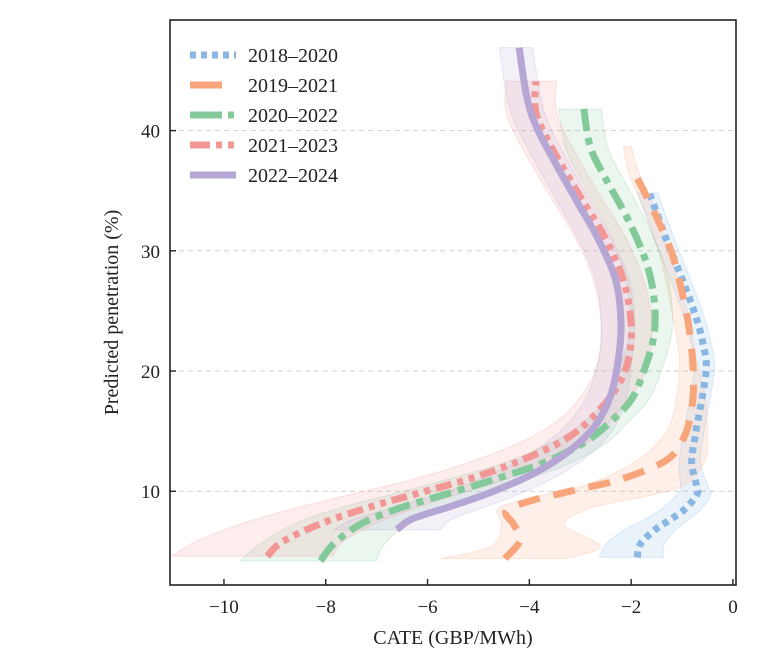  What do you see at coordinates (112, 312) in the screenshot?
I see `y-axis-label: Predicted penetration (%)` at bounding box center [112, 312].